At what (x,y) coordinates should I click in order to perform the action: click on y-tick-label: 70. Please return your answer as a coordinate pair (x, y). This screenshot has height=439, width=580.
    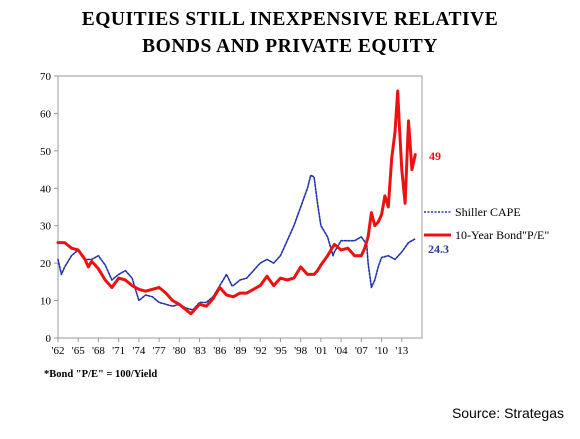
    Looking at the image, I should click on (46, 77).